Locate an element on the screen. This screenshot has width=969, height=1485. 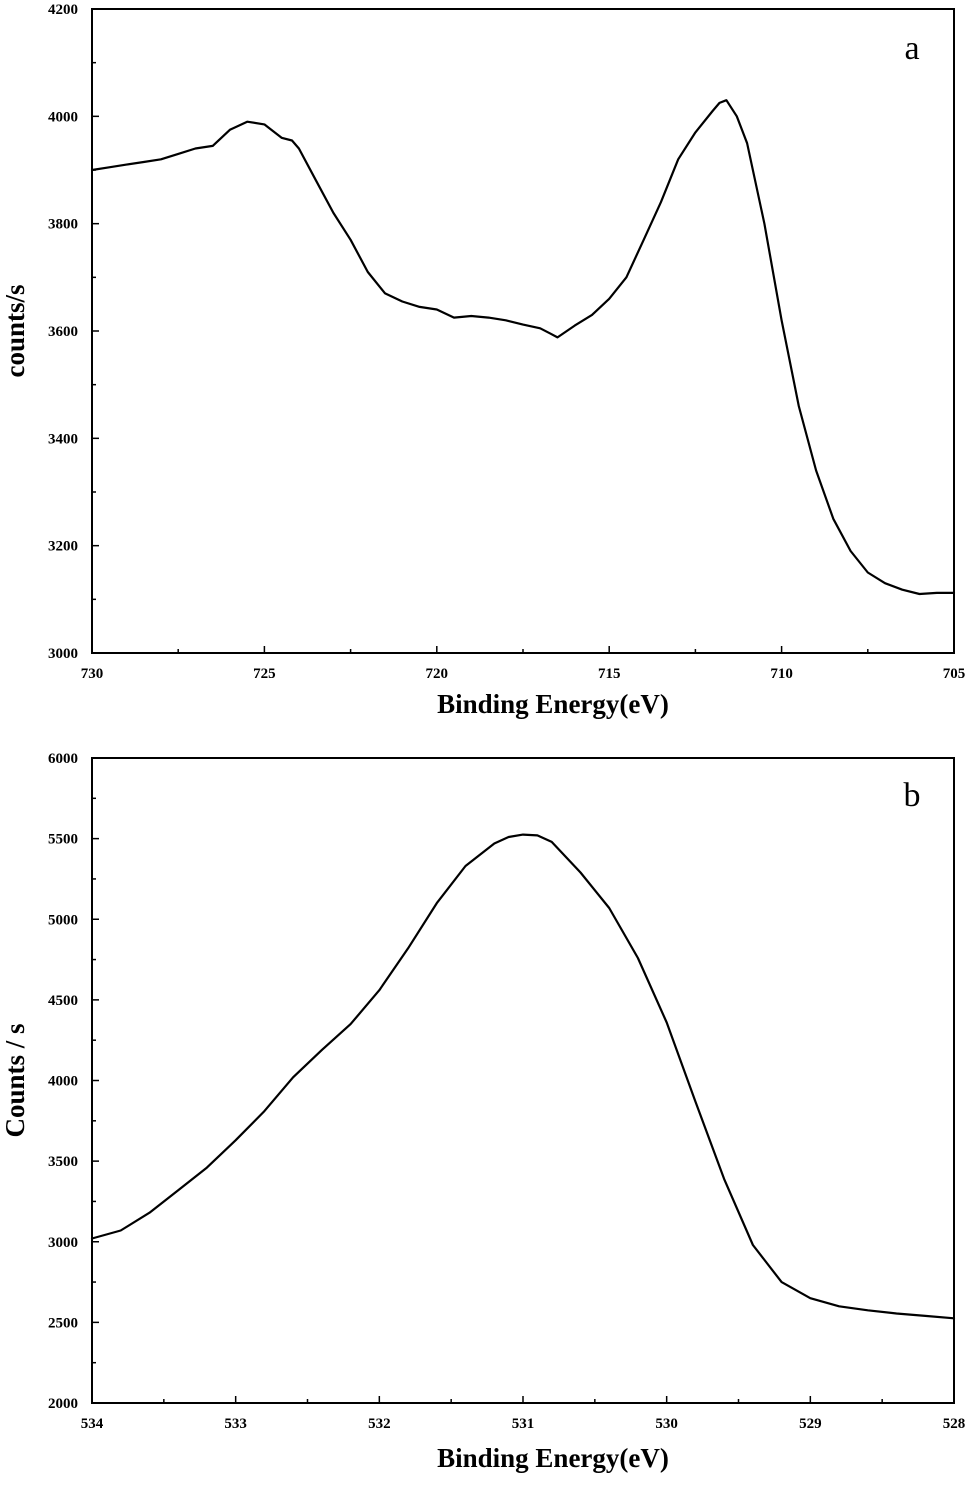
x-tick-label: 730 is located at coordinates (92, 674).